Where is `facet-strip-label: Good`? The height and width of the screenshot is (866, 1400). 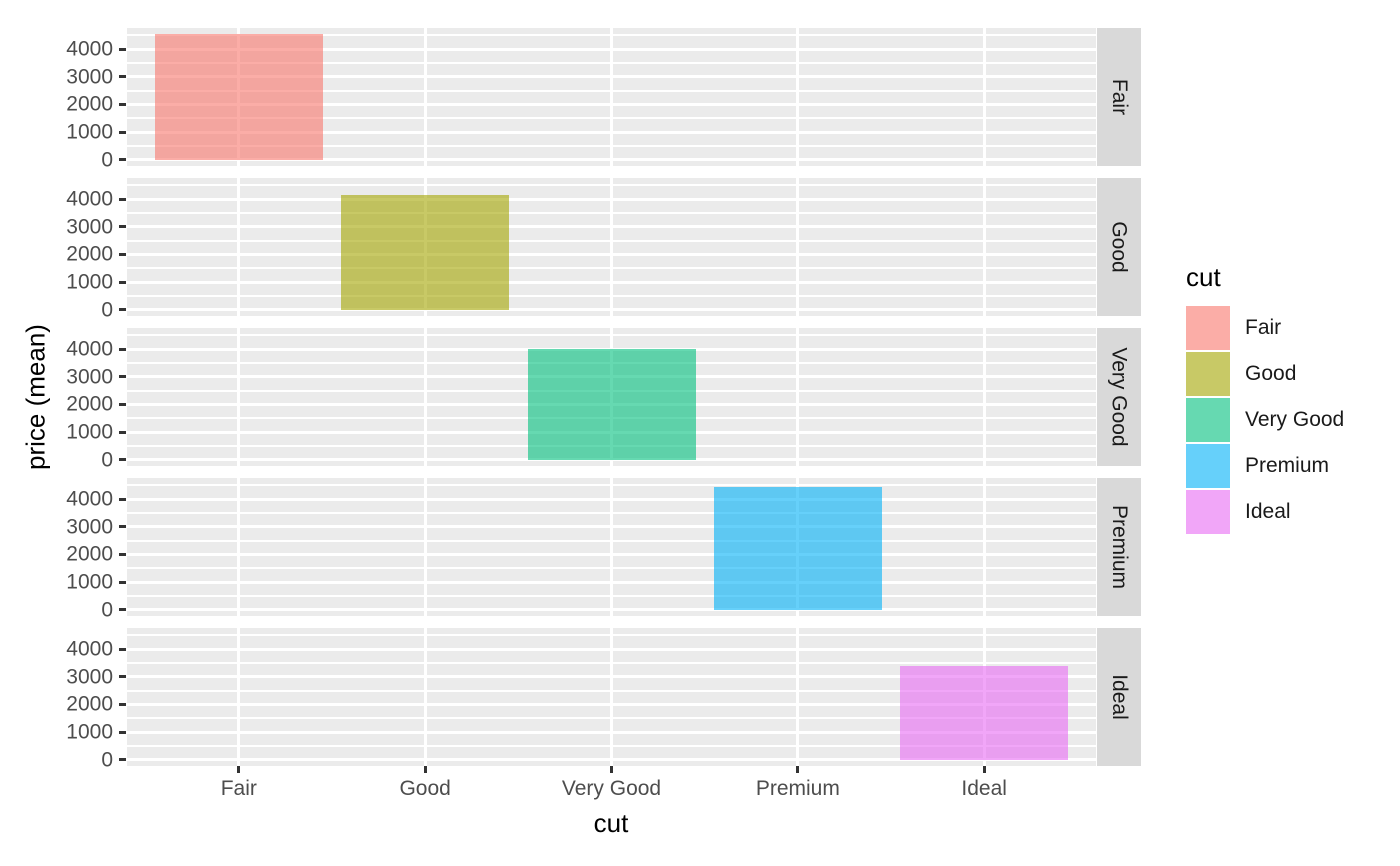
facet-strip-label: Good is located at coordinates (1119, 247).